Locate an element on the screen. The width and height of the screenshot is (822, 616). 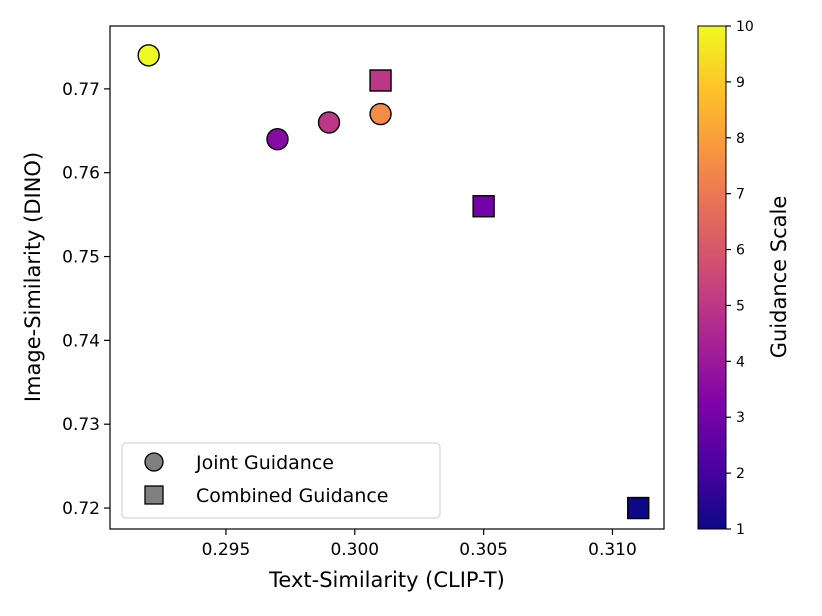
colorbar-tick-label: 10 is located at coordinates (745, 27).